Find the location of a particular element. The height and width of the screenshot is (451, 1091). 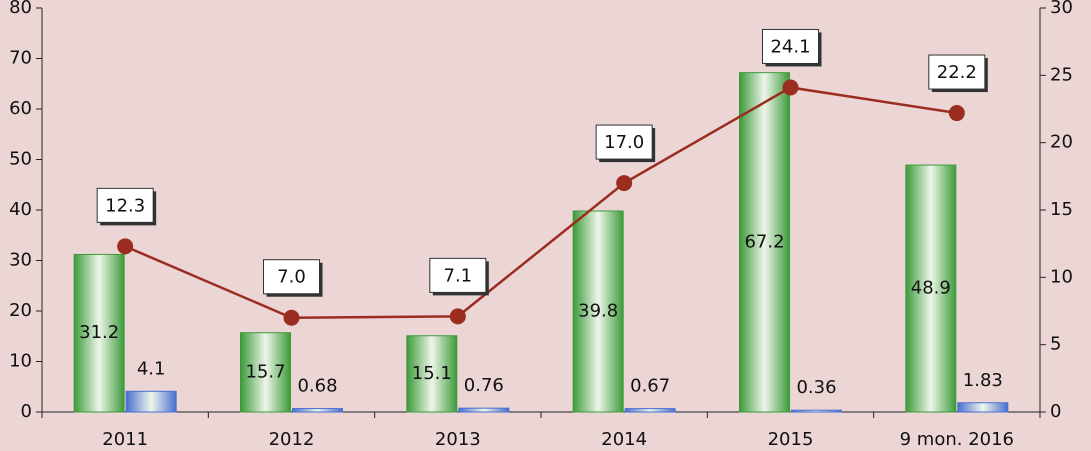

value-label: 1.83 is located at coordinates (983, 380).